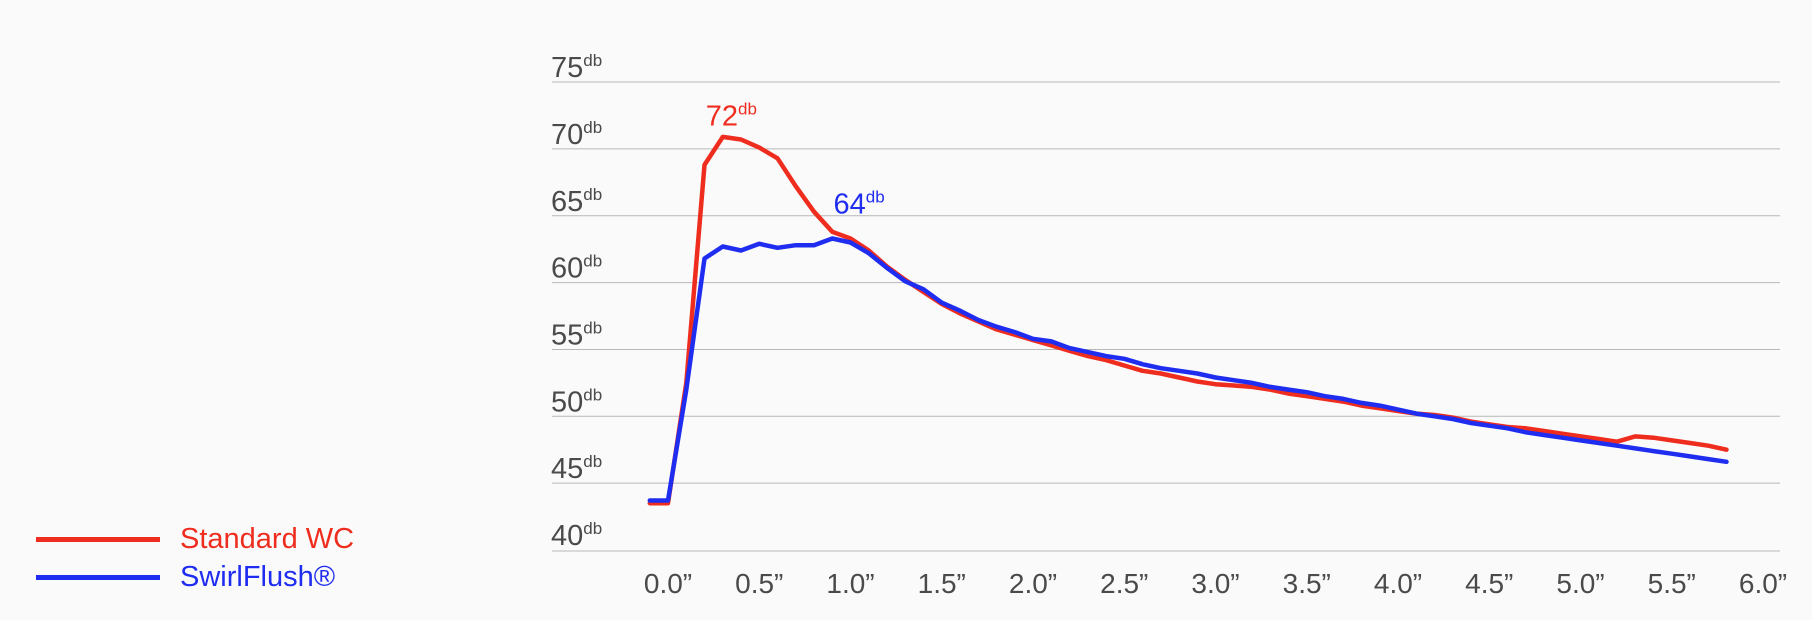  I want to click on peak-label-0-value: 72, so click(722, 116).